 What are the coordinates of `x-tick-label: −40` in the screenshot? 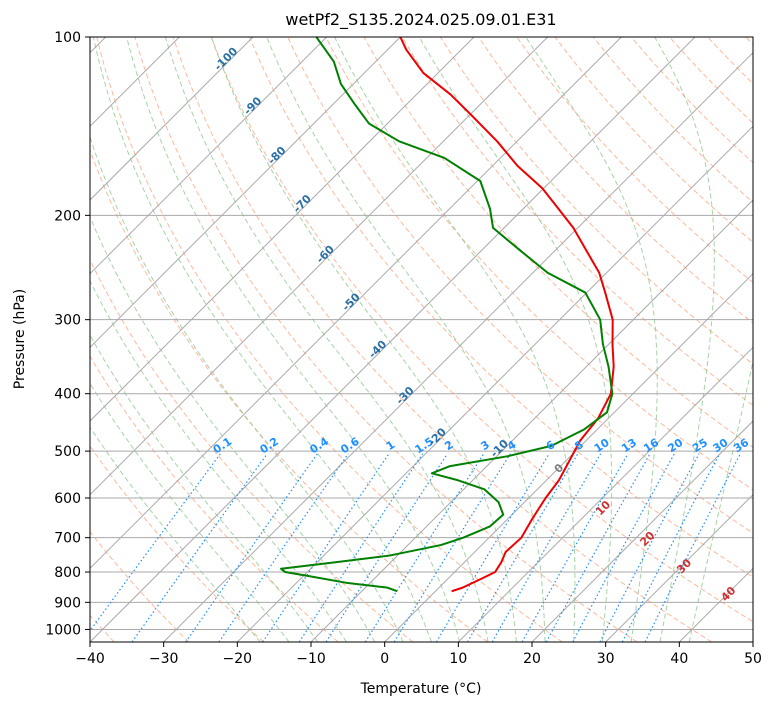 It's located at (90, 659).